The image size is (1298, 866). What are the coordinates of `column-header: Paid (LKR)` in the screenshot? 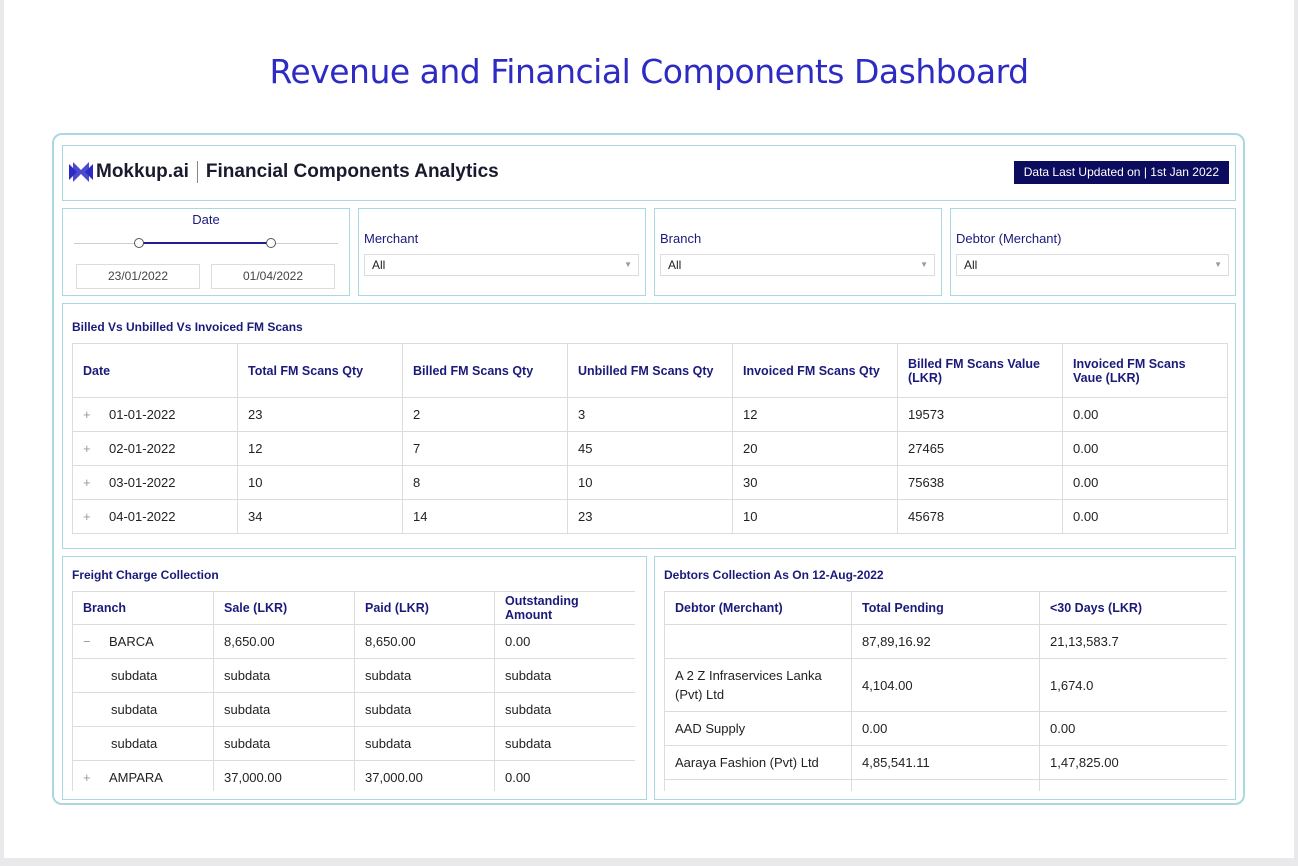 It's located at (424, 608).